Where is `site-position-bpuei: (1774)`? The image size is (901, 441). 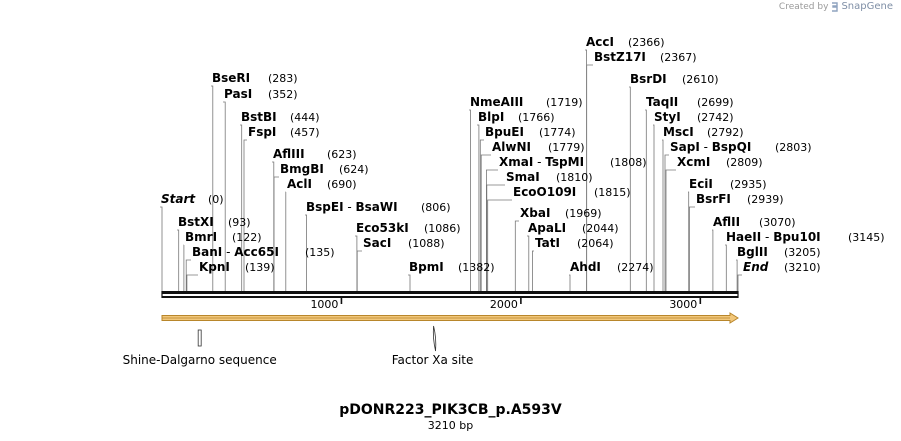
site-position-bpuei: (1774) is located at coordinates (557, 132).